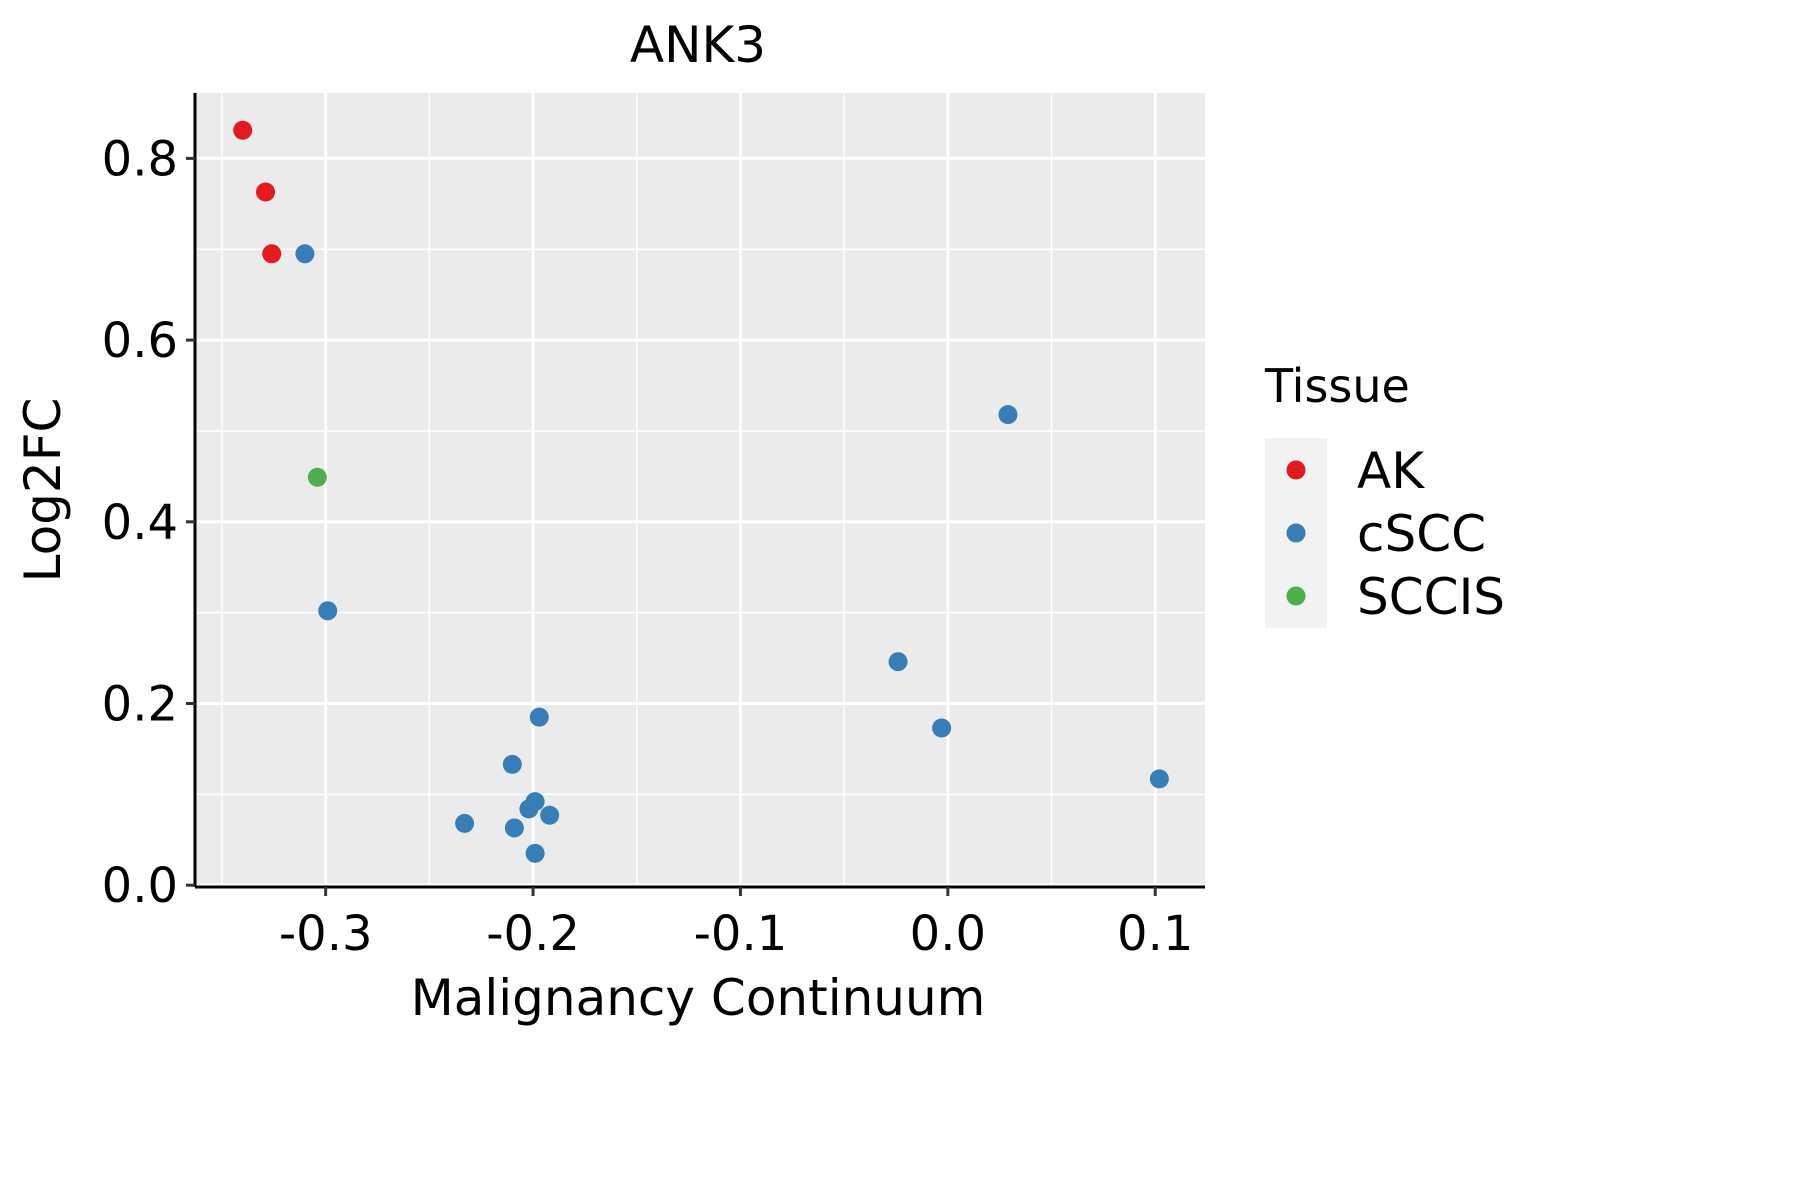  Describe the element at coordinates (698, 45) in the screenshot. I see `chart-title: ANK3` at that location.